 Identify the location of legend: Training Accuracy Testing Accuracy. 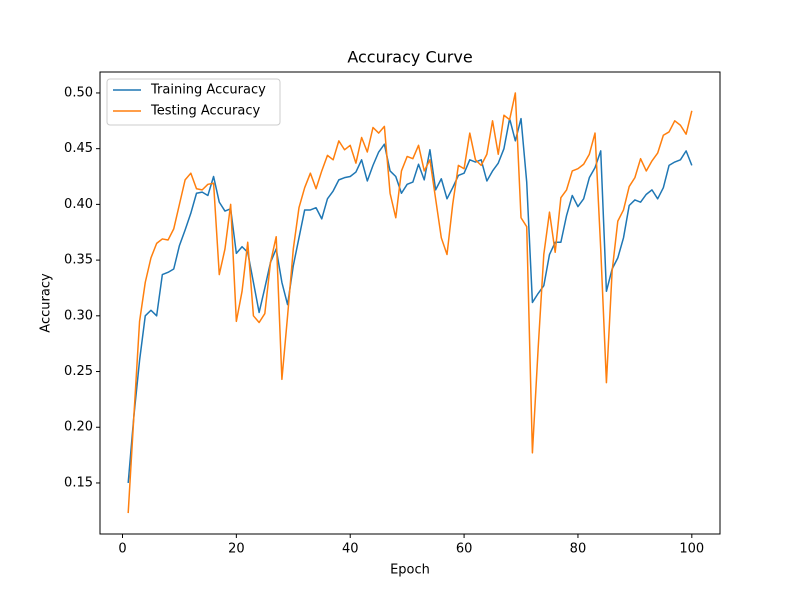
(193, 102).